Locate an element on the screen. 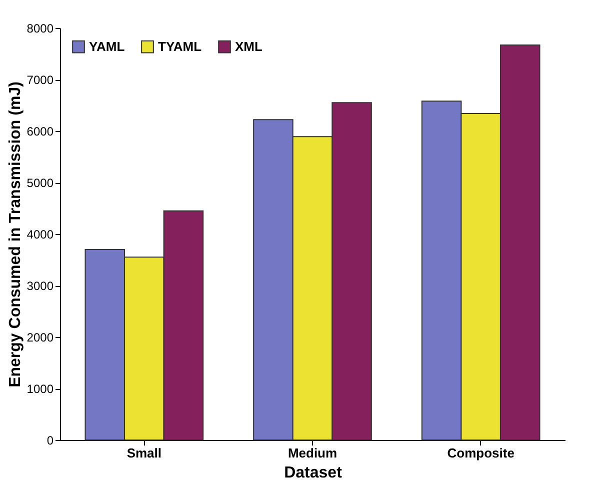 This screenshot has height=502, width=608. x-tick-label: Medium is located at coordinates (313, 453).